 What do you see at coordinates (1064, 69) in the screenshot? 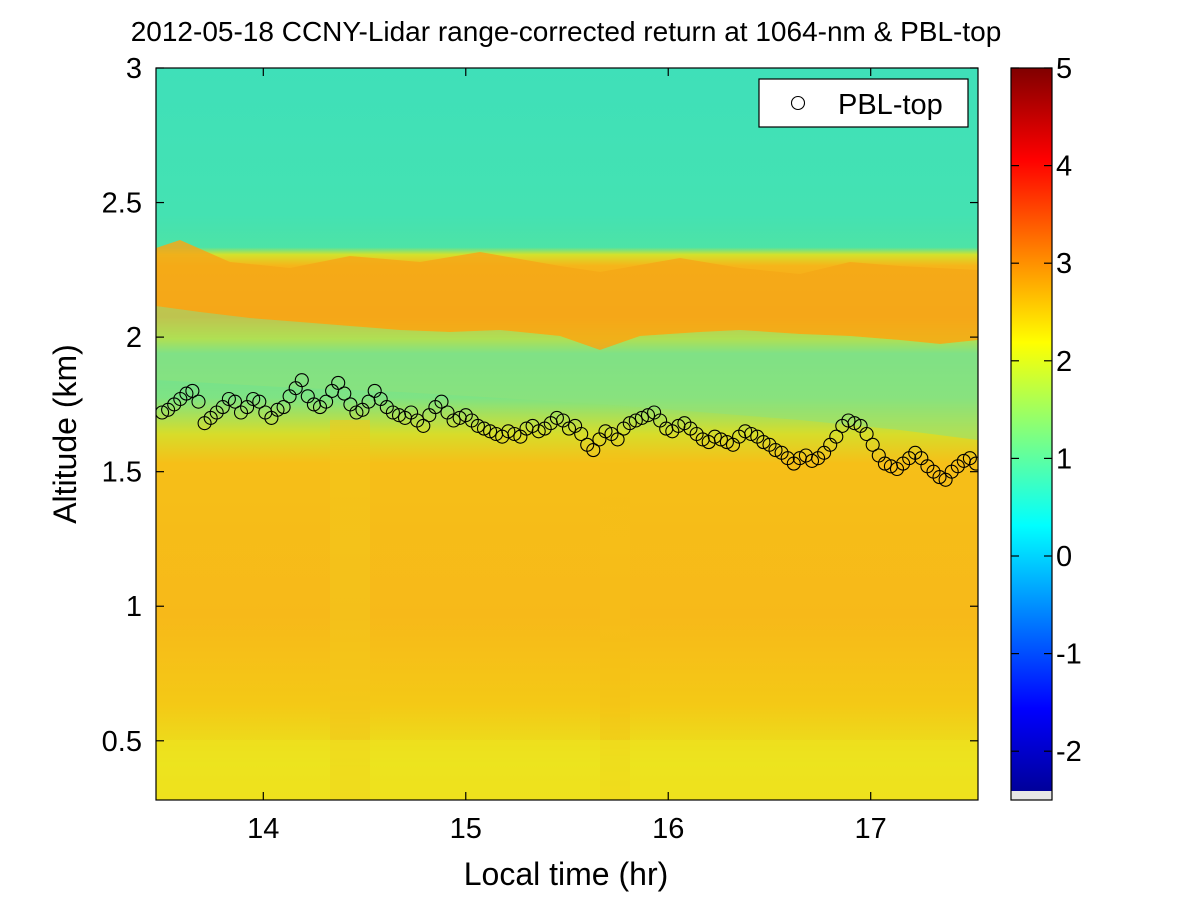
I see `colorbar-tick-label: 5` at bounding box center [1064, 69].